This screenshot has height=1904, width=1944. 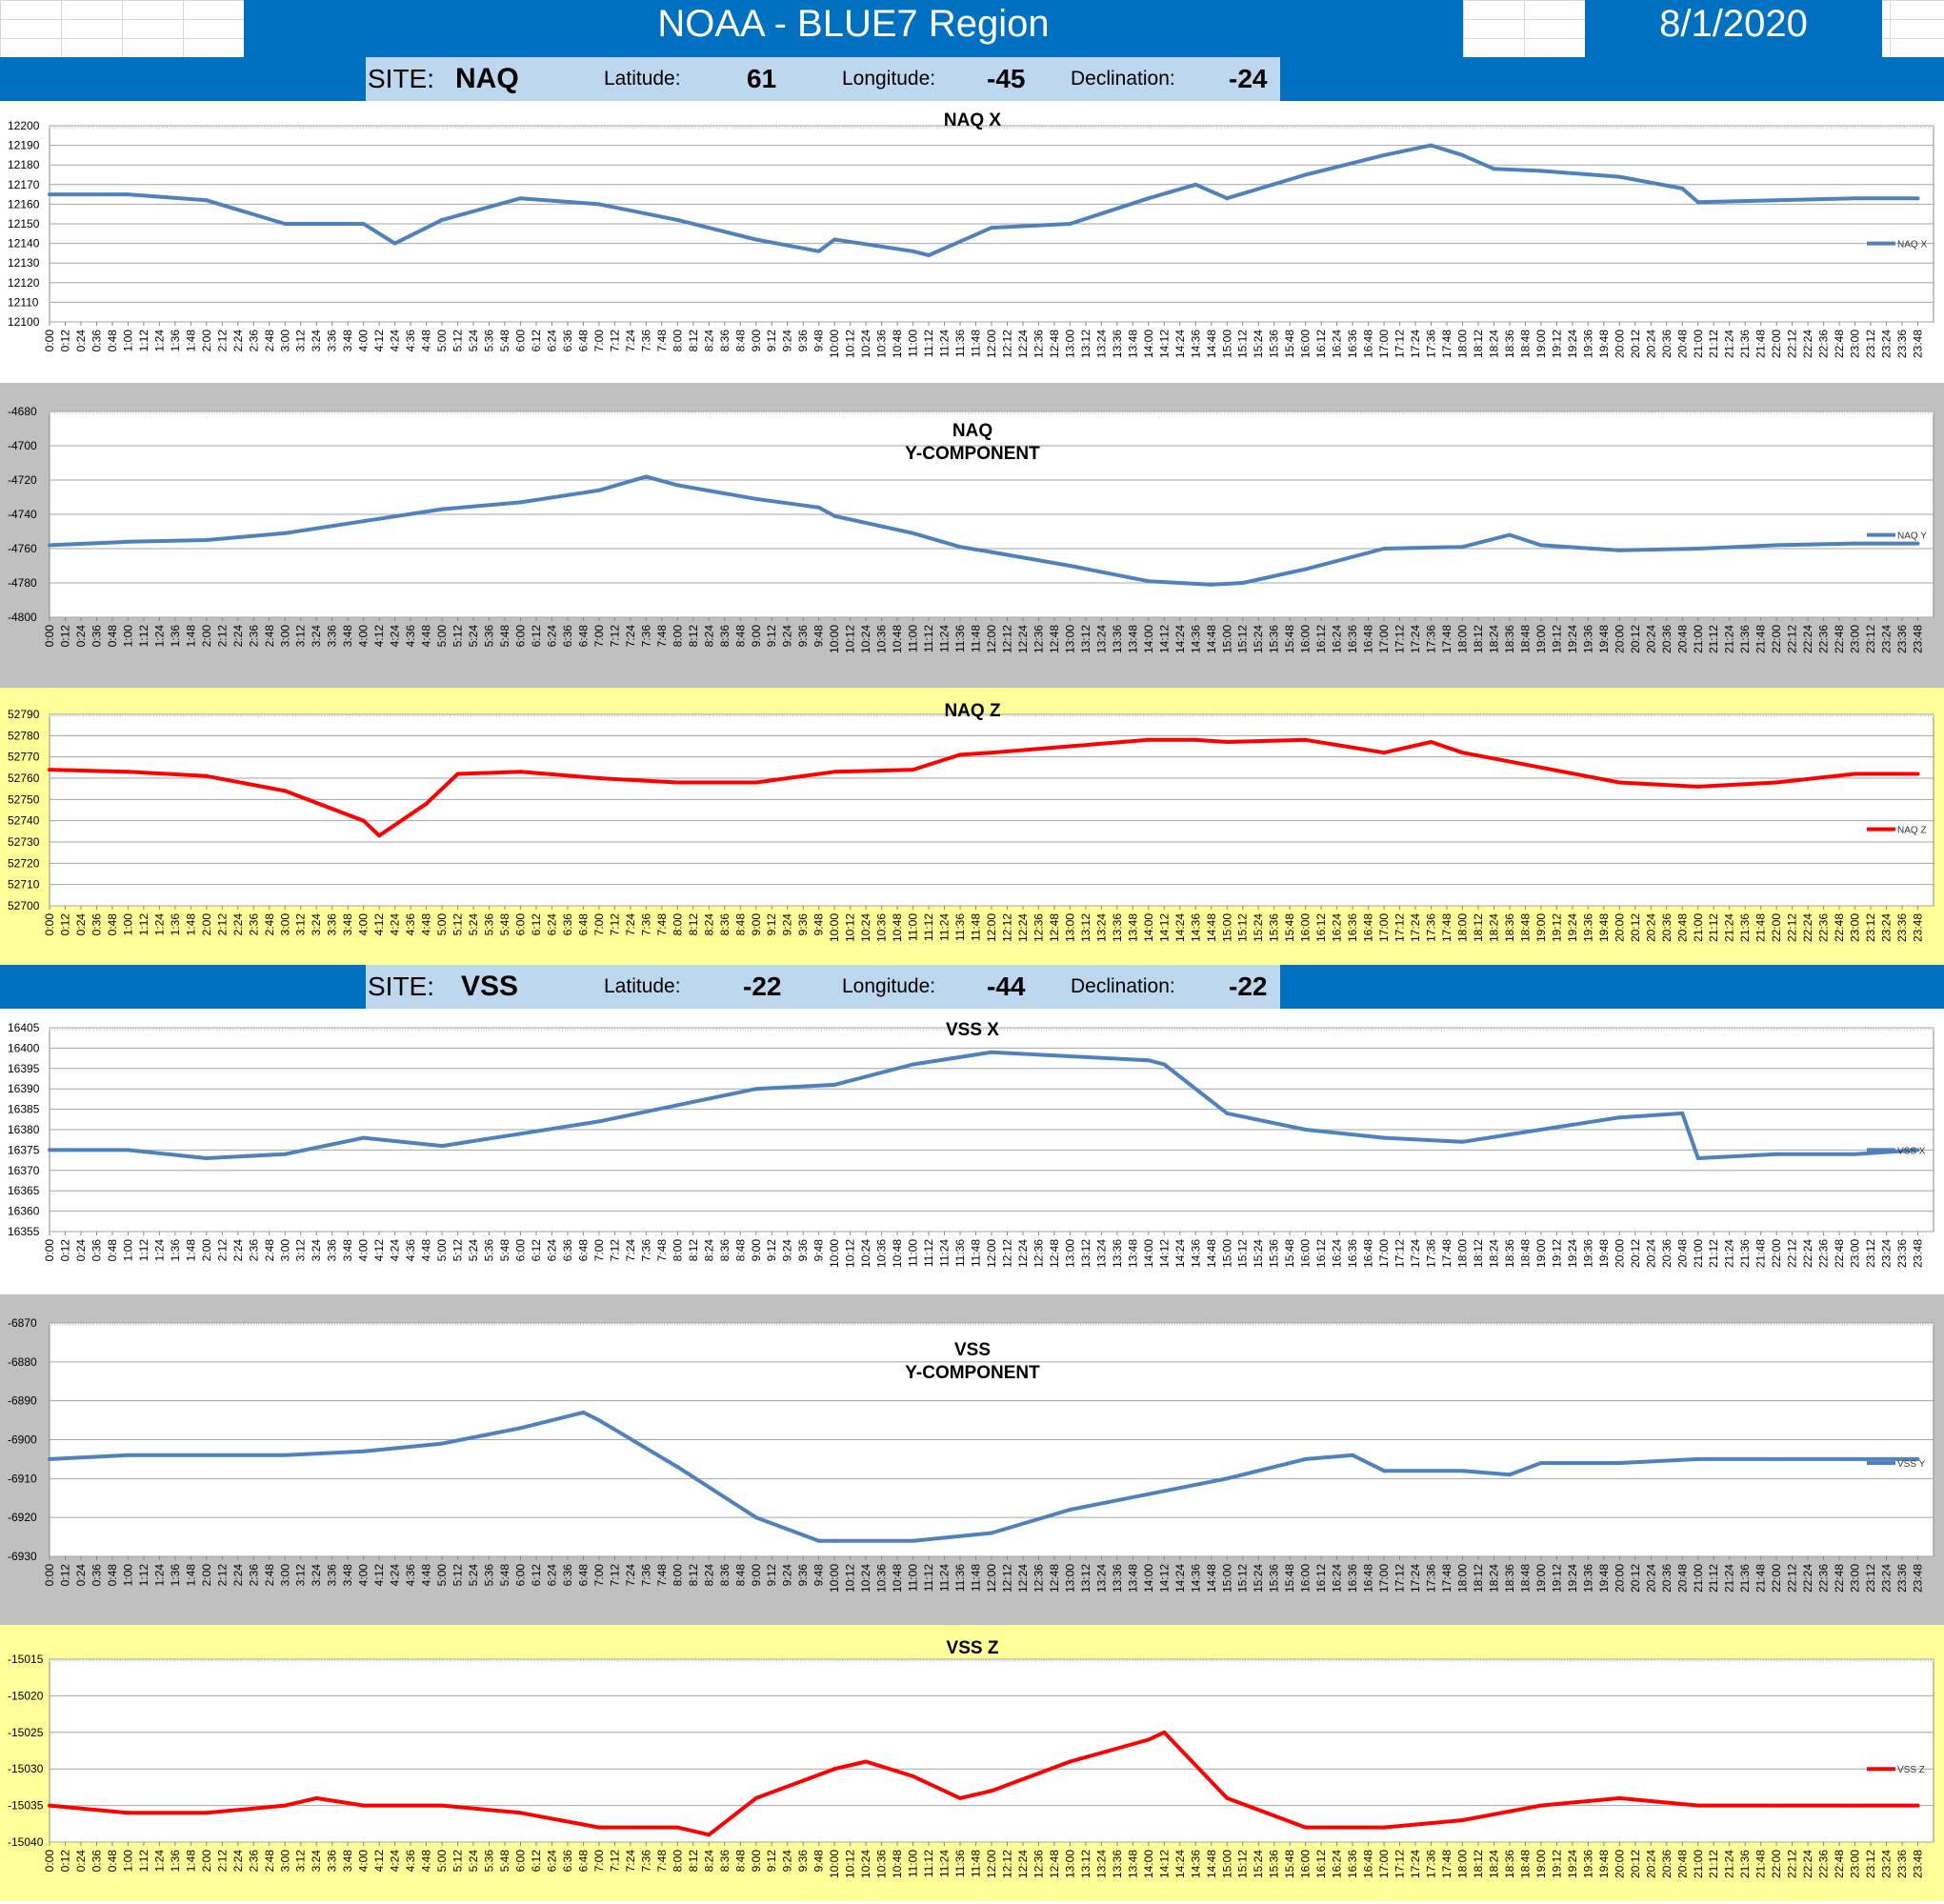 What do you see at coordinates (175, 636) in the screenshot?
I see `x-tick-label: 1:36` at bounding box center [175, 636].